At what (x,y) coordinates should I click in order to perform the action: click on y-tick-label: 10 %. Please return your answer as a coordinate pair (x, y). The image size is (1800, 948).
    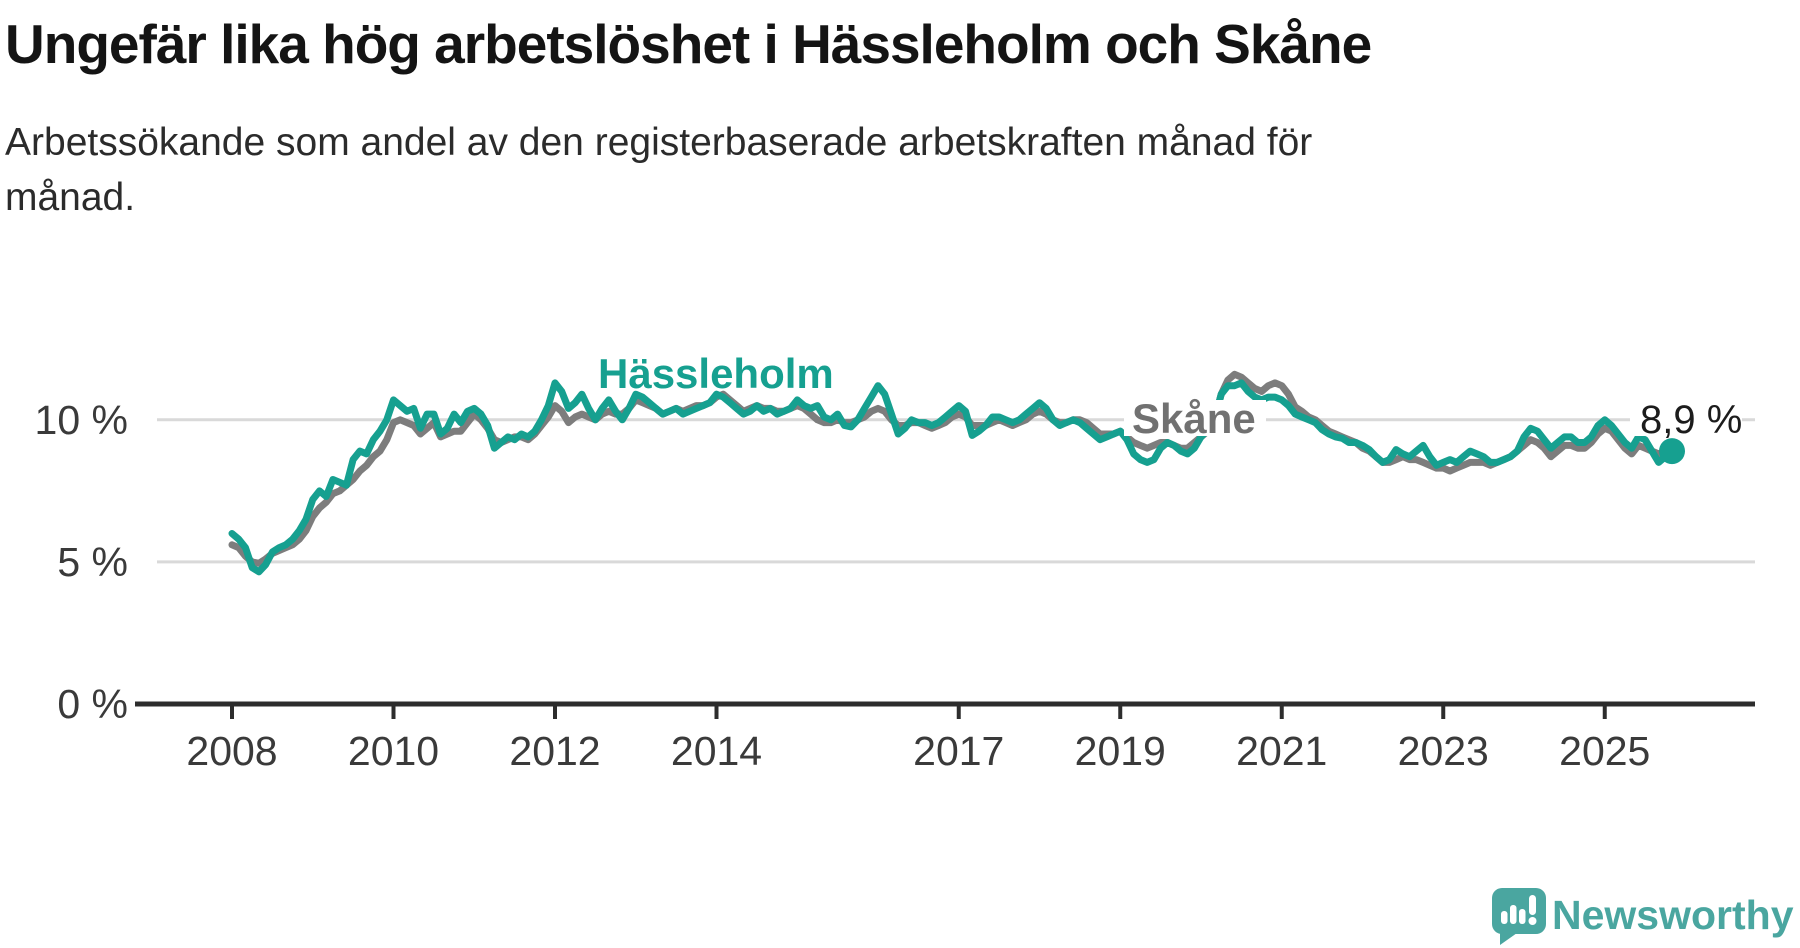
    Looking at the image, I should click on (81, 420).